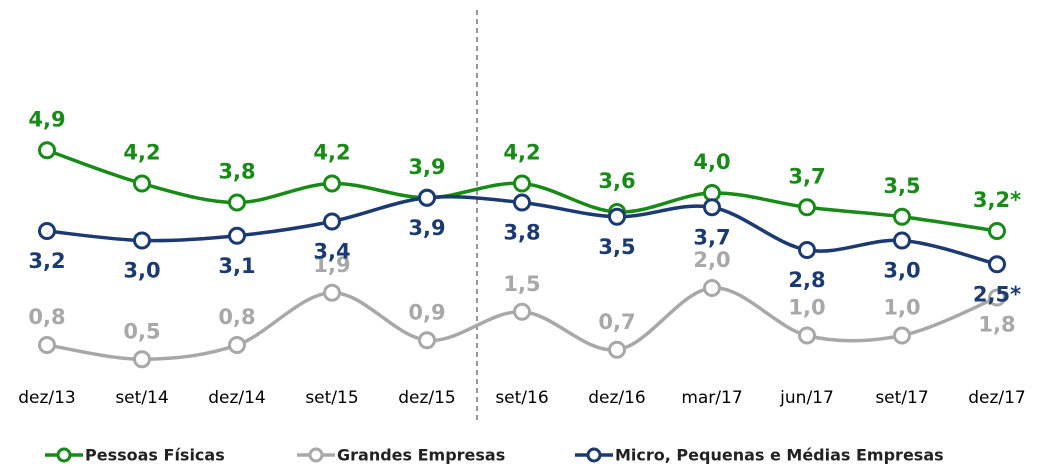 The height and width of the screenshot is (467, 1042). I want to click on x-tick-label: jun/17, so click(806, 398).